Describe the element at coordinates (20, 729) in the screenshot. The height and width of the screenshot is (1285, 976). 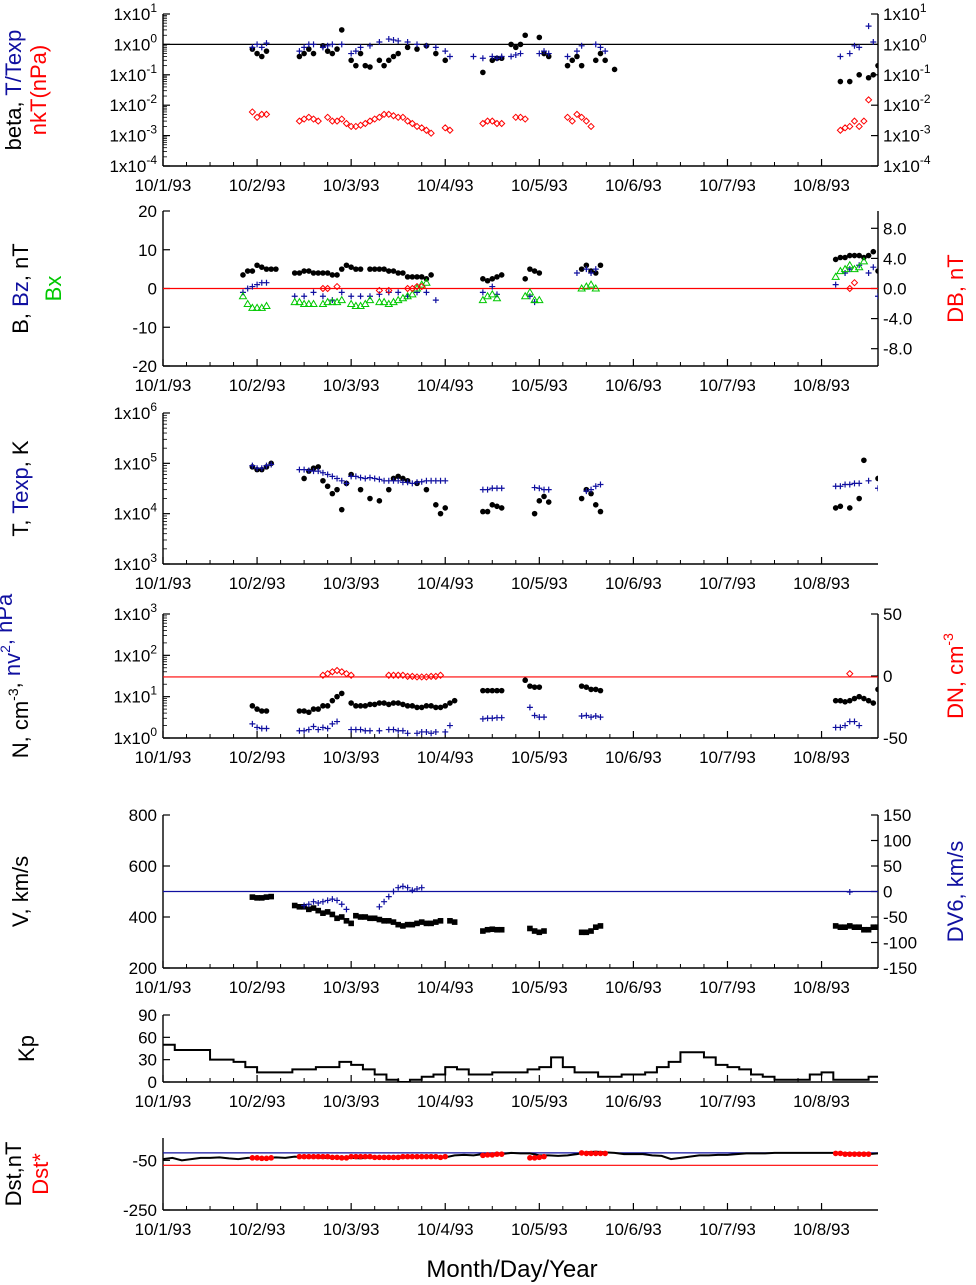
I see `y-axis-label-part: N, cm` at that location.